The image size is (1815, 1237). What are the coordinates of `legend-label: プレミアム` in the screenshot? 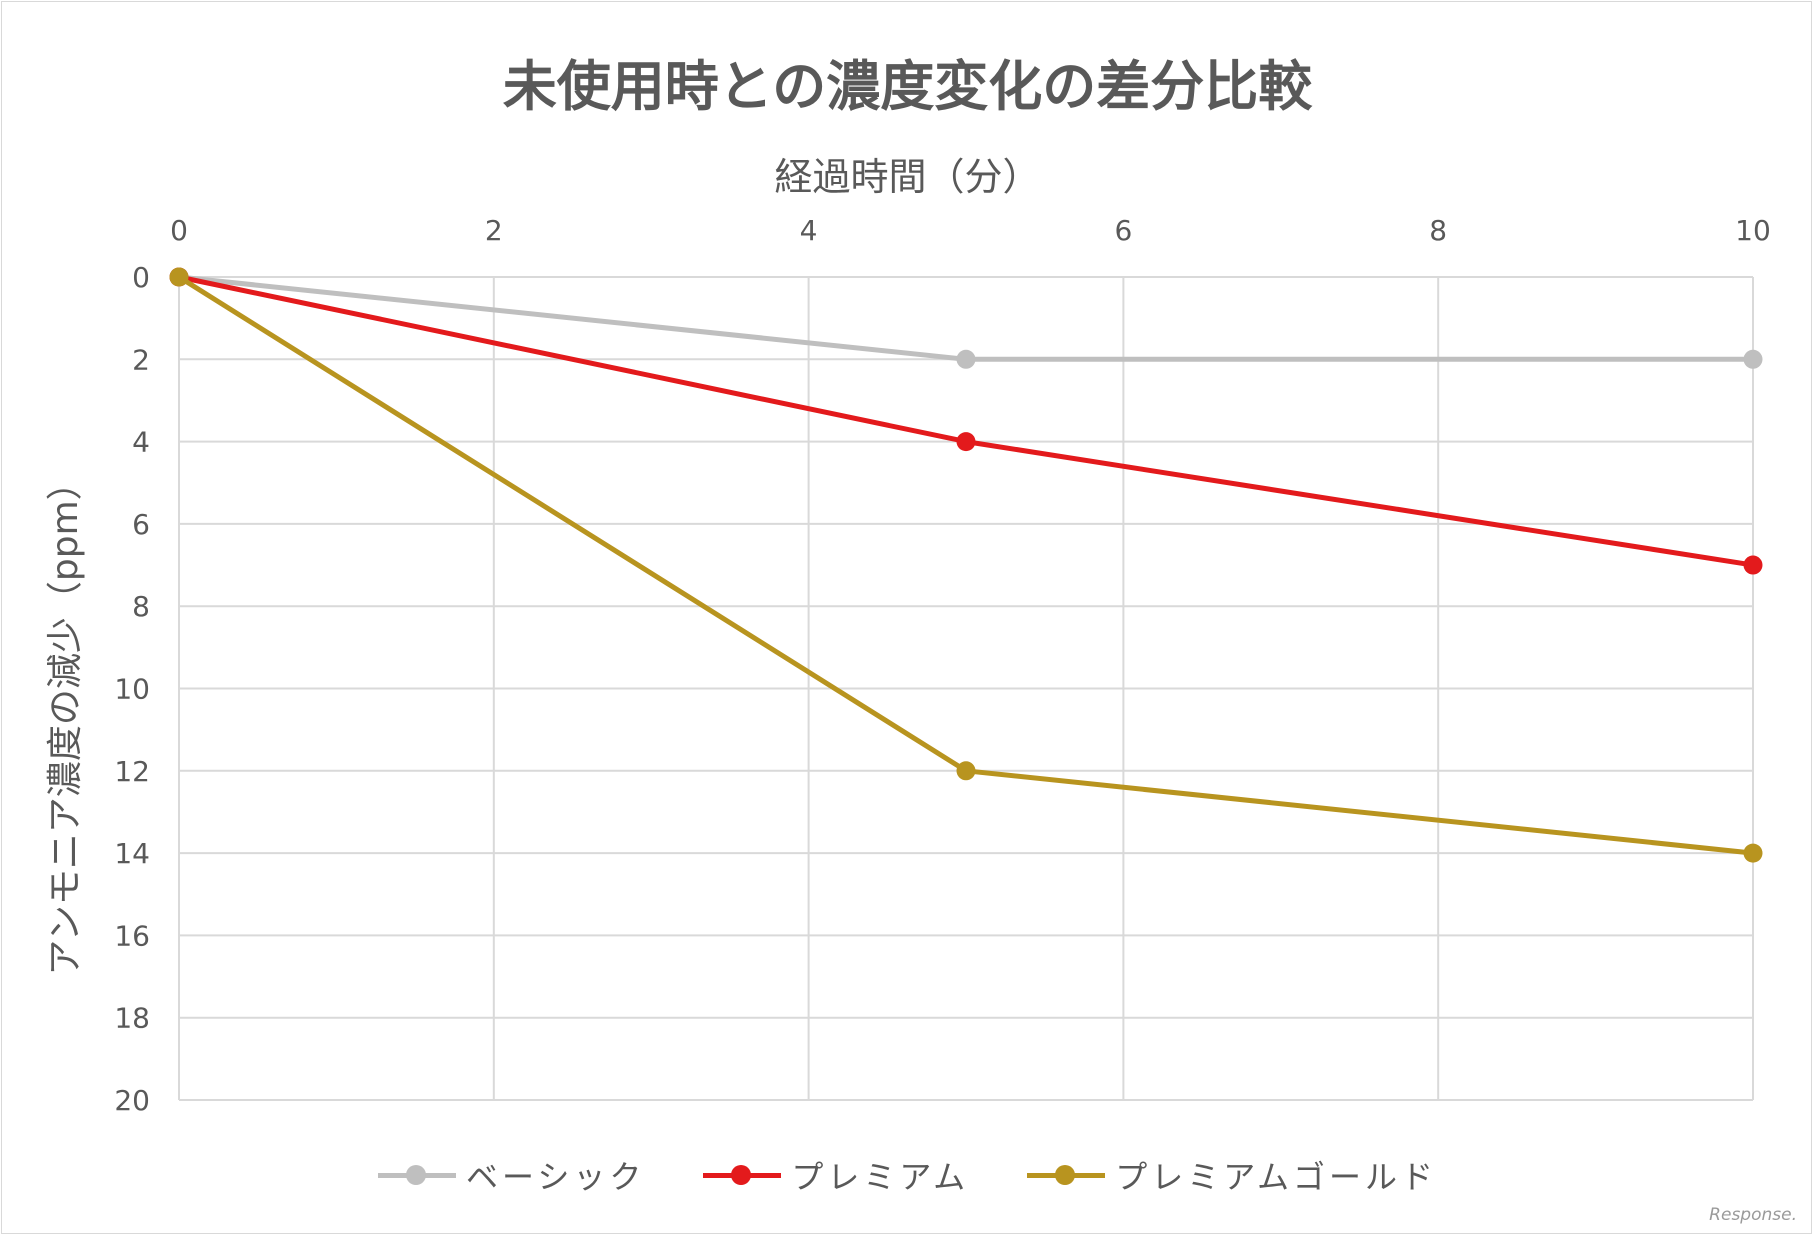 It's located at (880, 1177).